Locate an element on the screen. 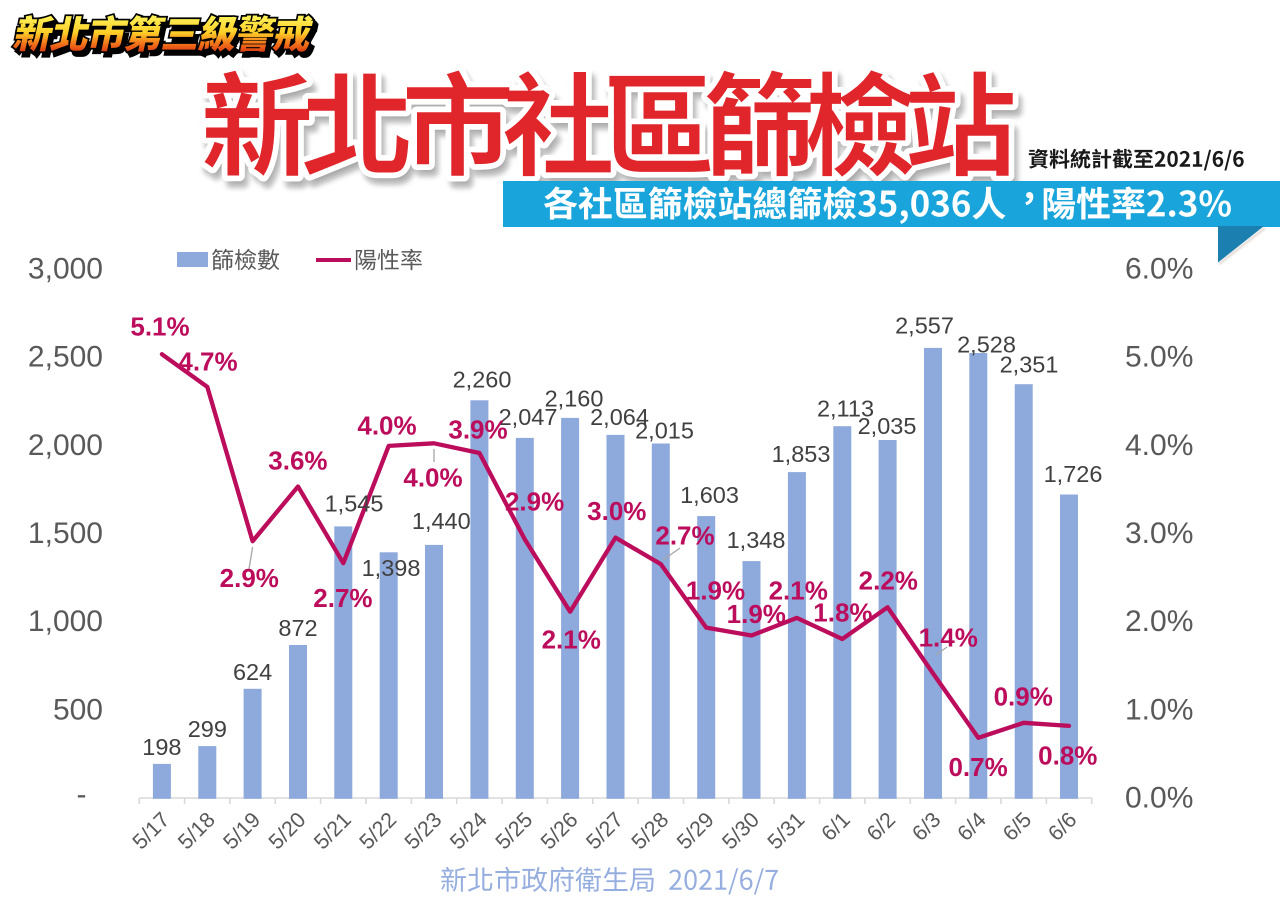  svg-text: 2,500 is located at coordinates (65, 357).